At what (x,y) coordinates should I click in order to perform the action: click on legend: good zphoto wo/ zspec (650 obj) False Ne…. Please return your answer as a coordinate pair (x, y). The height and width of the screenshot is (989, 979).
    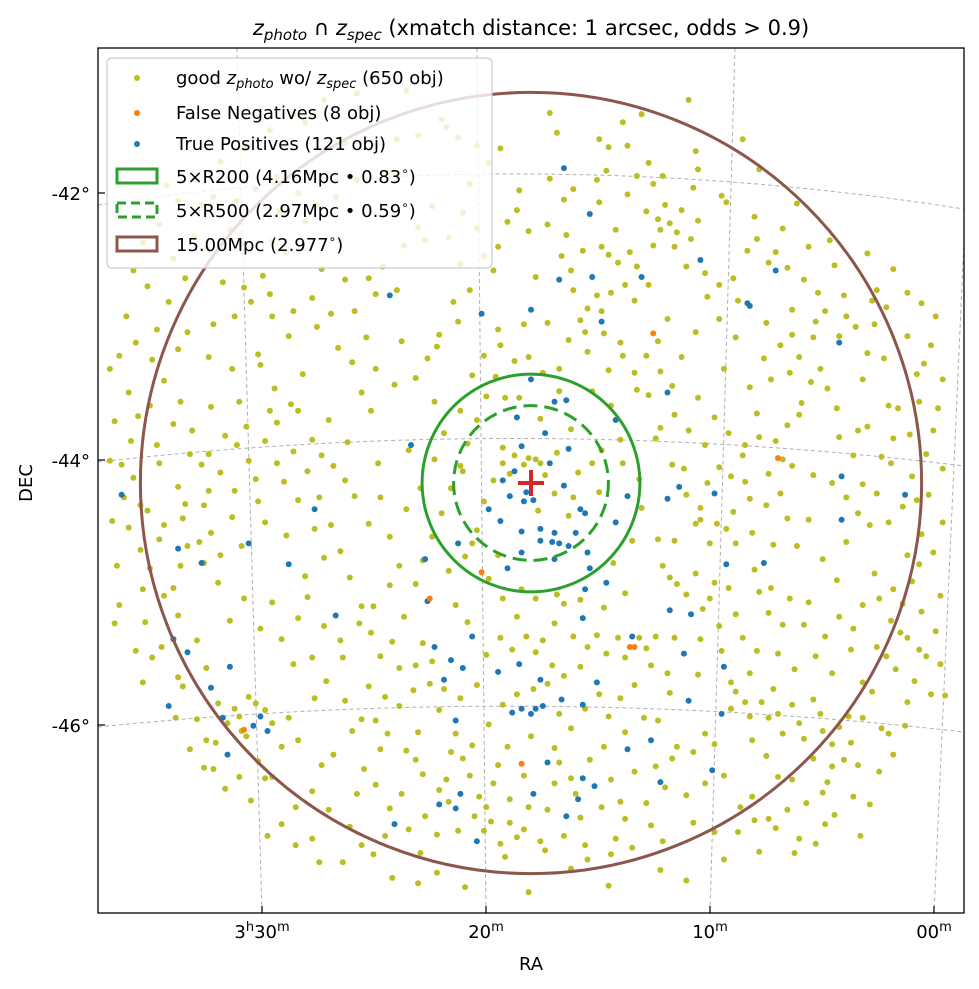
    Looking at the image, I should click on (299, 163).